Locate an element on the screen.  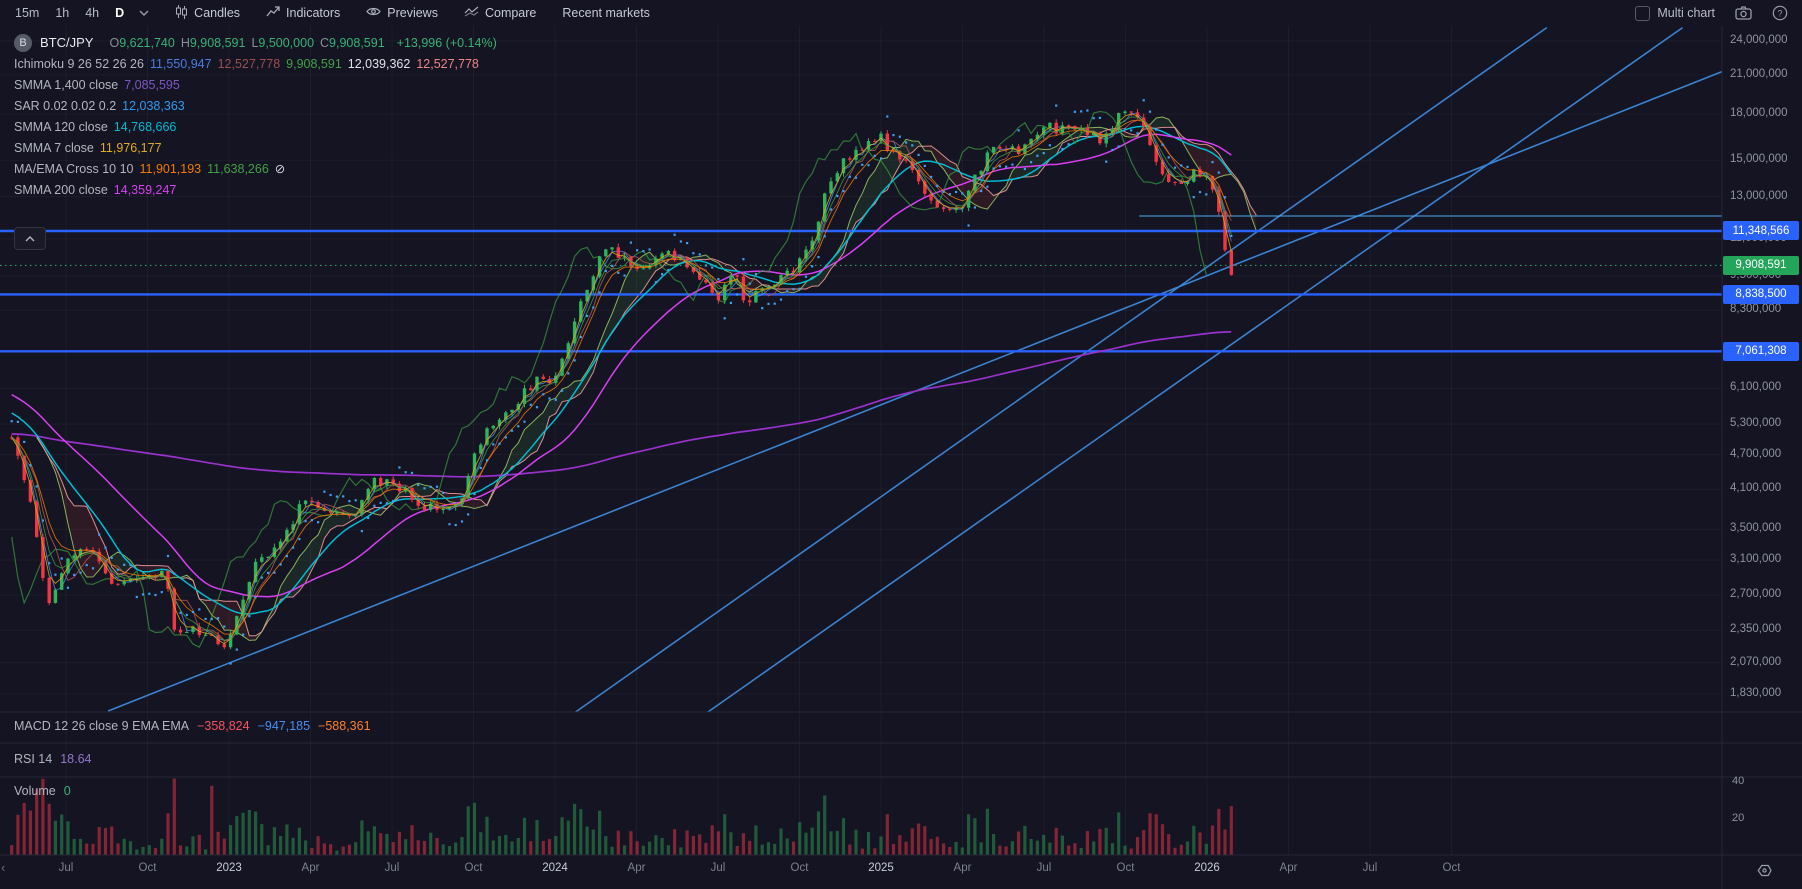
symbol-name: BTC/JPY is located at coordinates (67, 42).